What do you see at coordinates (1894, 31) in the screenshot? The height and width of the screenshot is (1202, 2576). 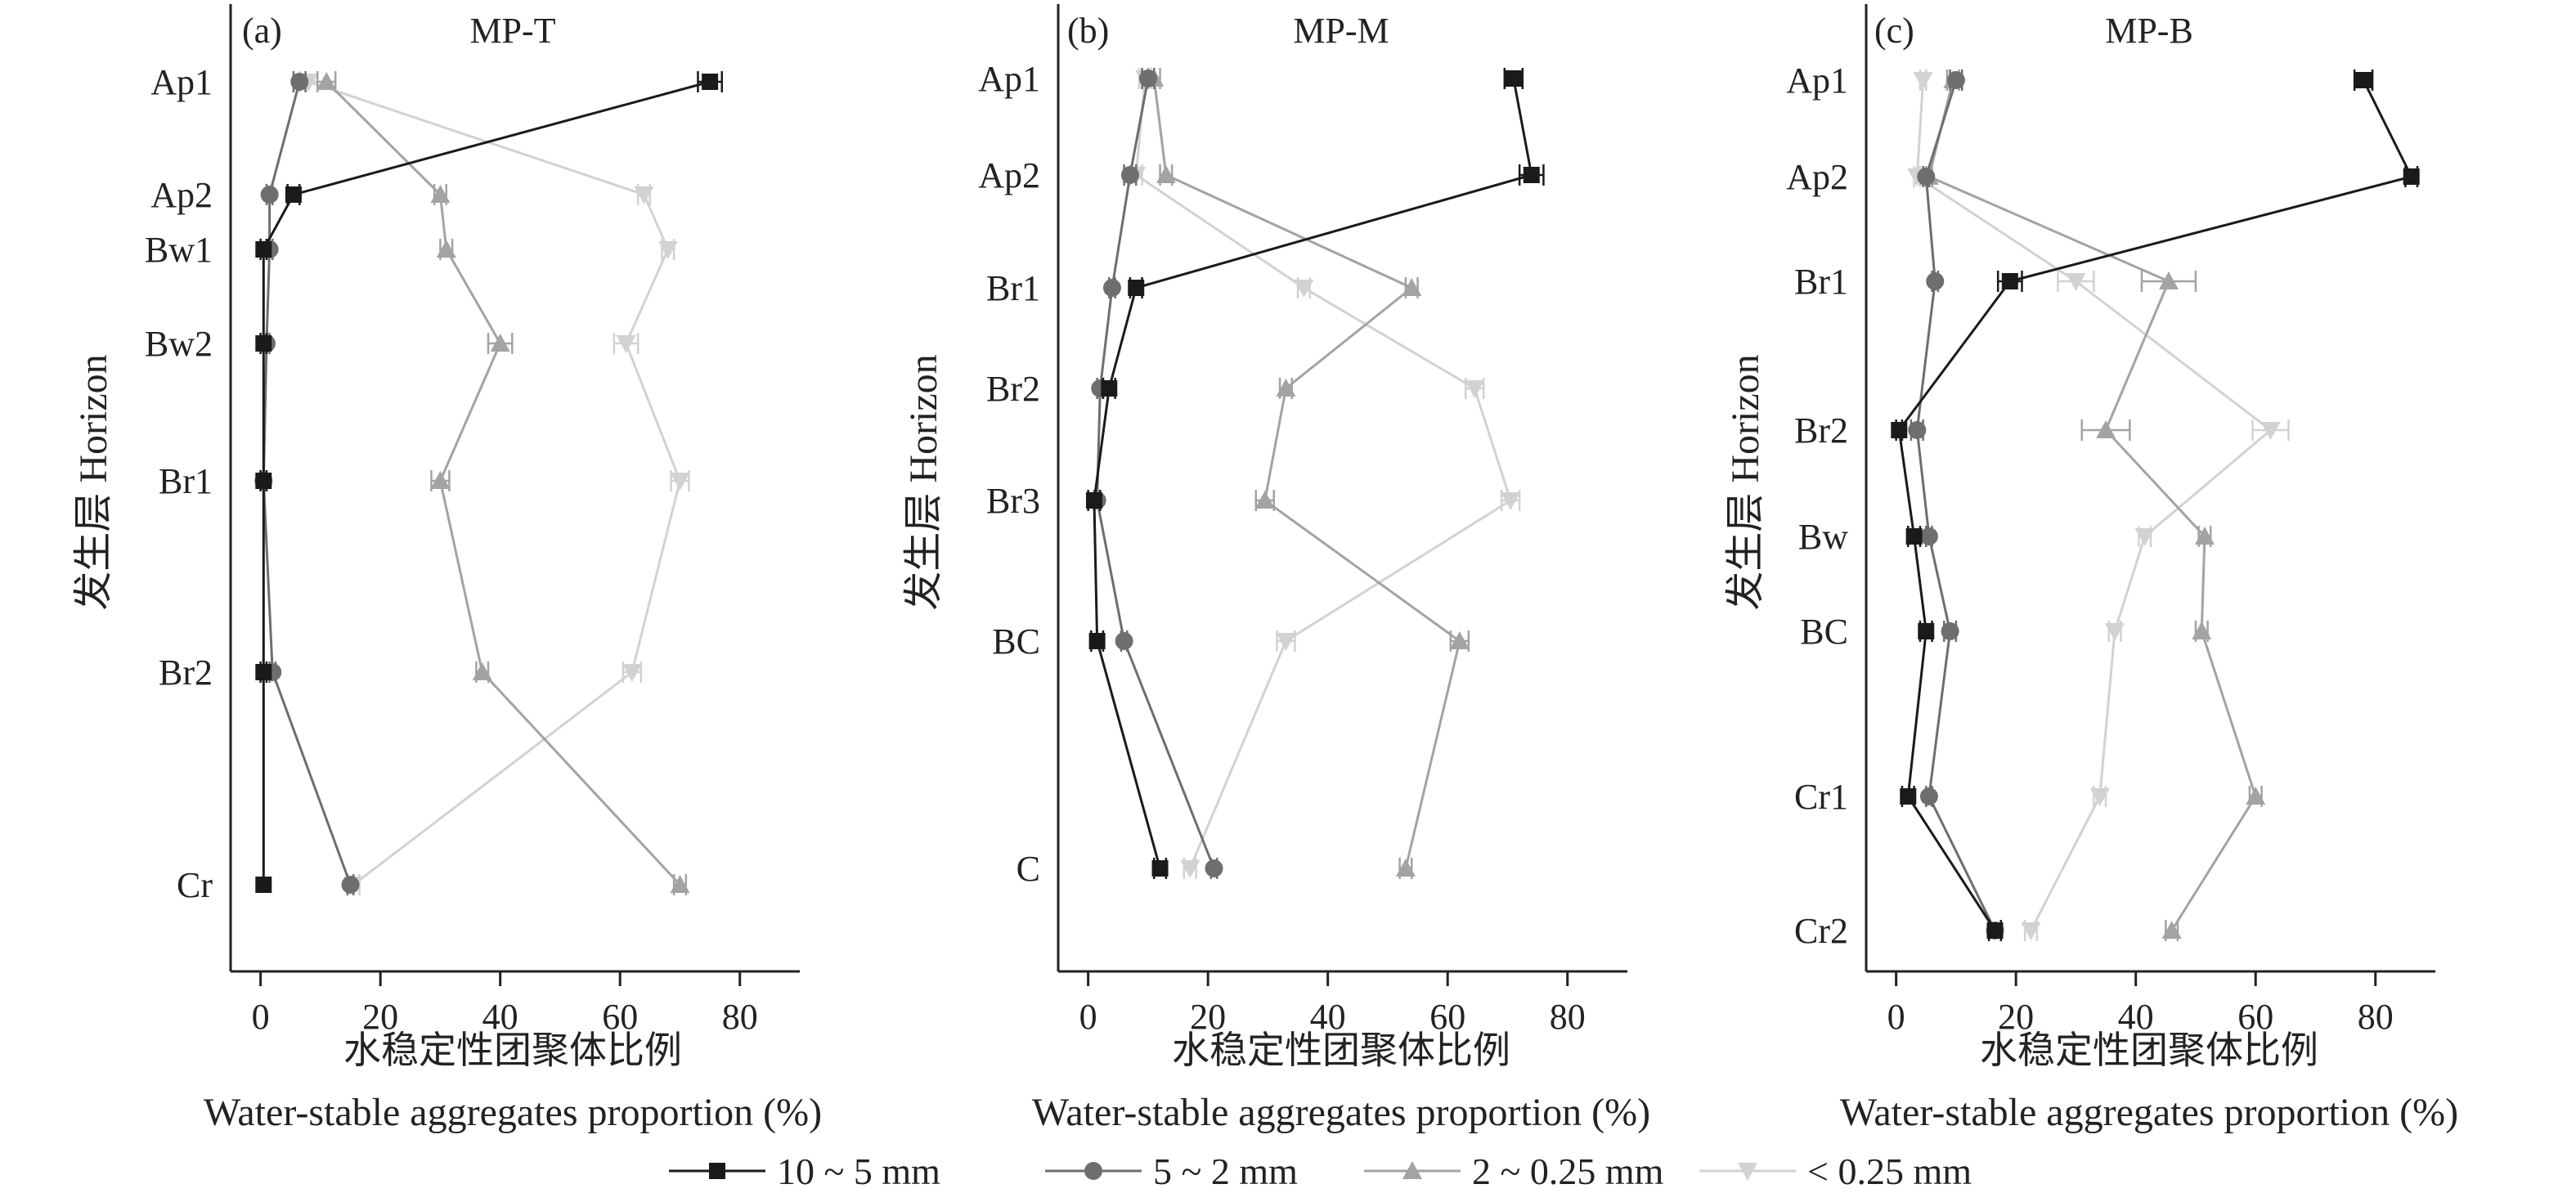 I see `panel-tag: (c)` at bounding box center [1894, 31].